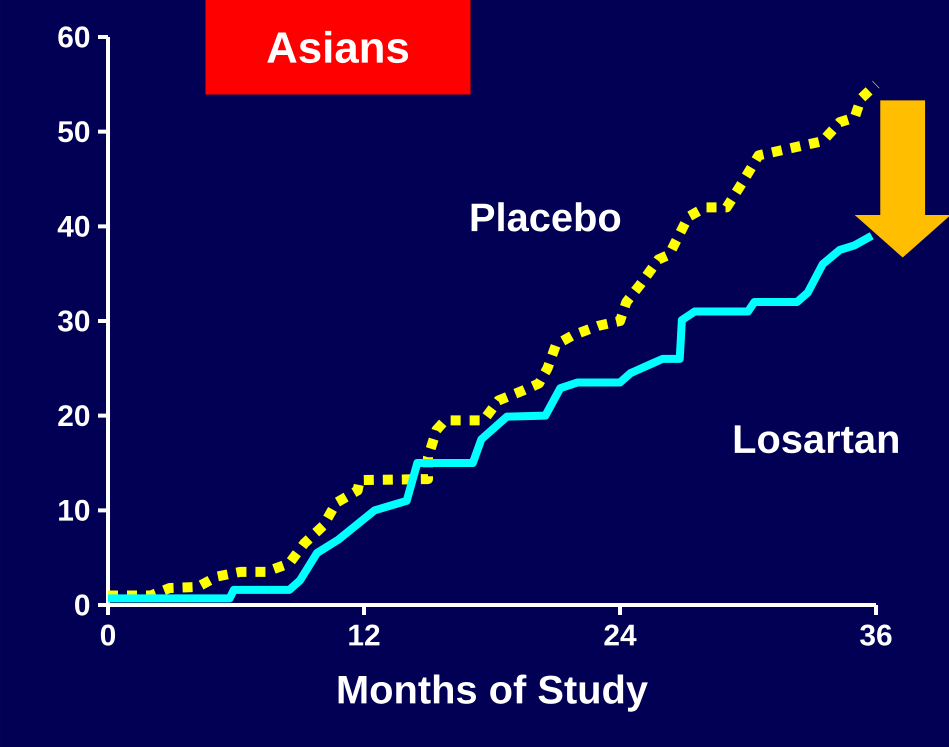  Describe the element at coordinates (546, 217) in the screenshot. I see `series-label: Placebo` at that location.